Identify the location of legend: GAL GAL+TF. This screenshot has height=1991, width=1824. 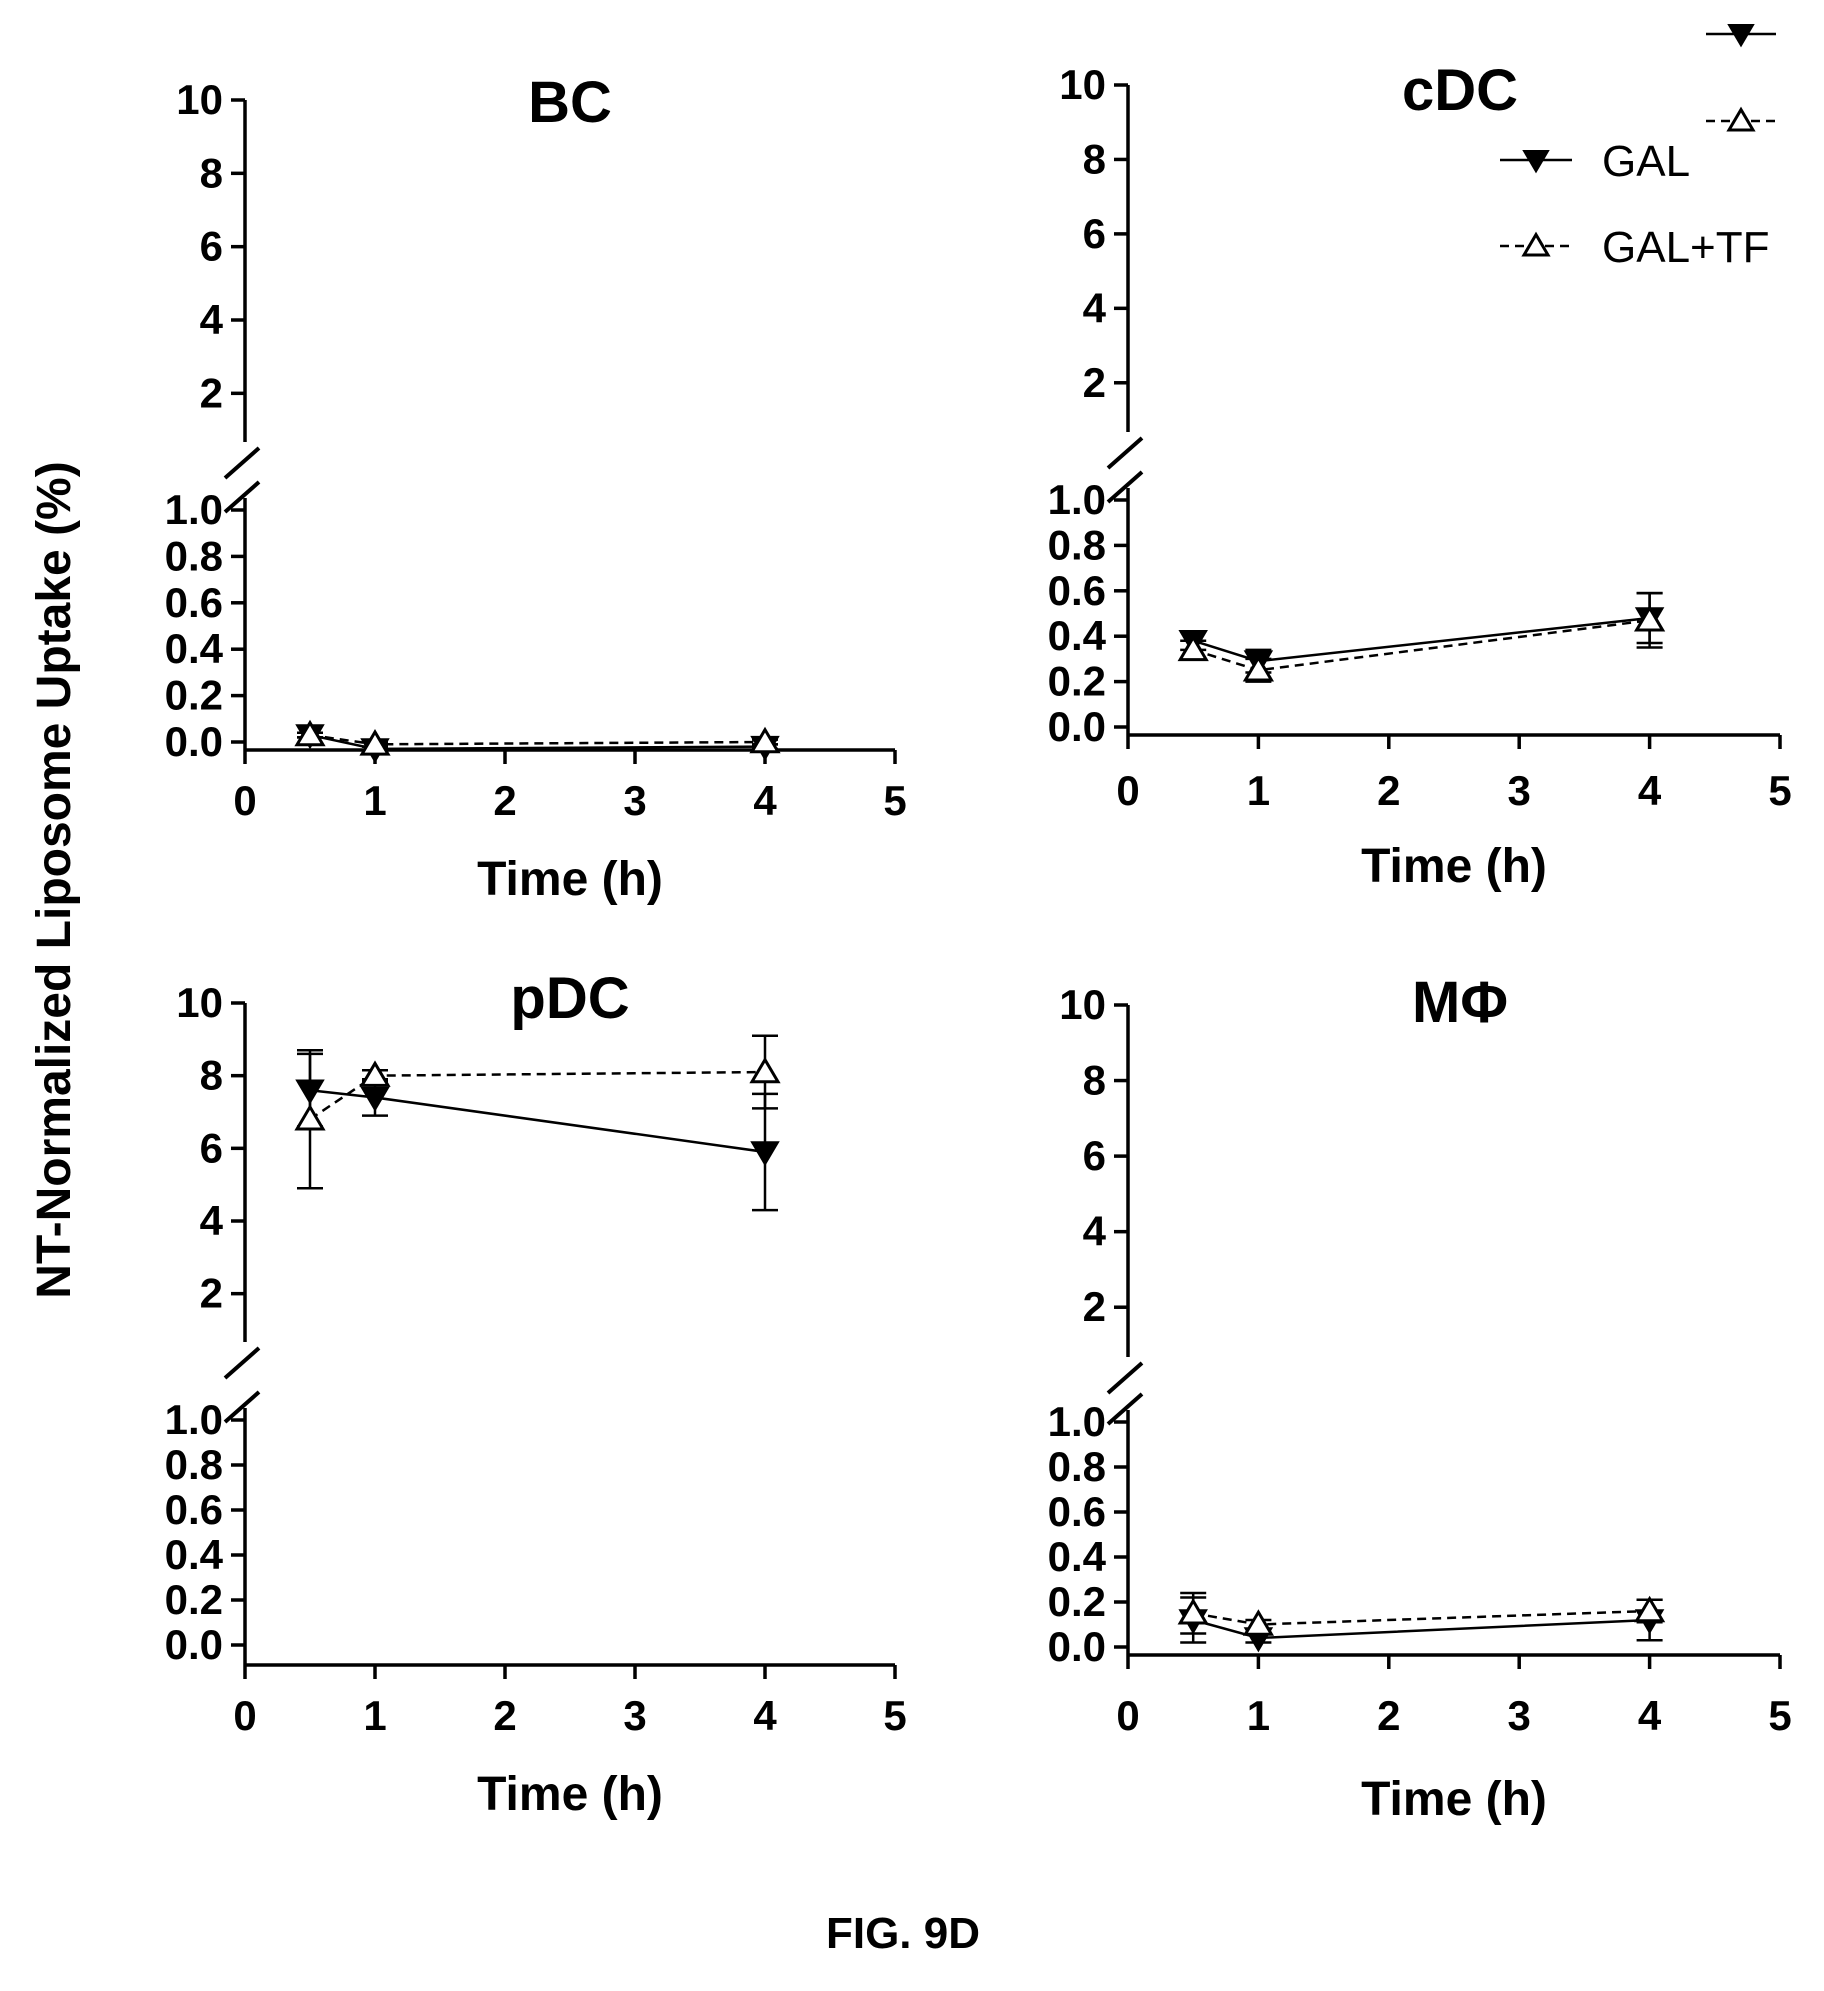
(1638, 148).